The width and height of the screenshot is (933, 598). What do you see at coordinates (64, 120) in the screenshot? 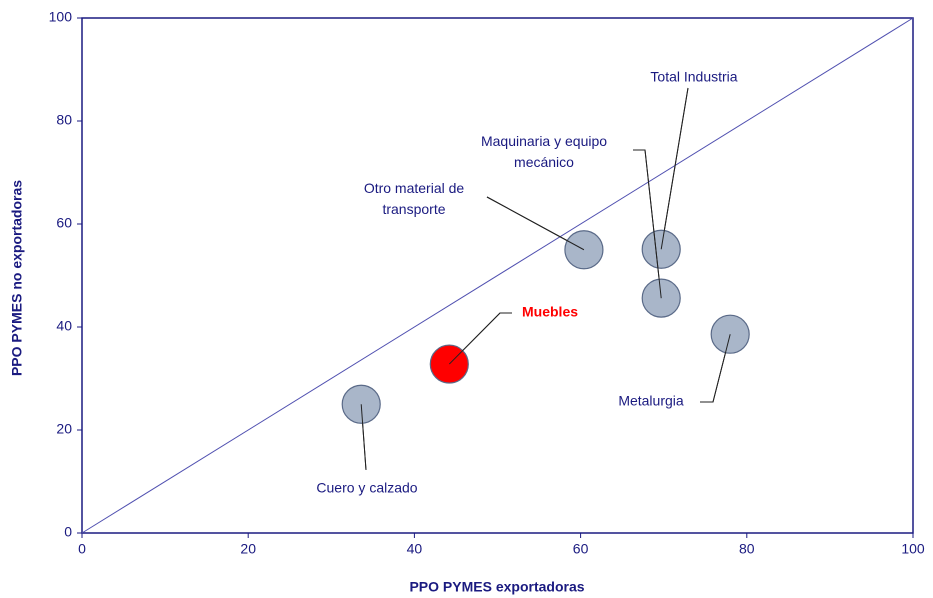
I see `y-tick-label: 80` at bounding box center [64, 120].